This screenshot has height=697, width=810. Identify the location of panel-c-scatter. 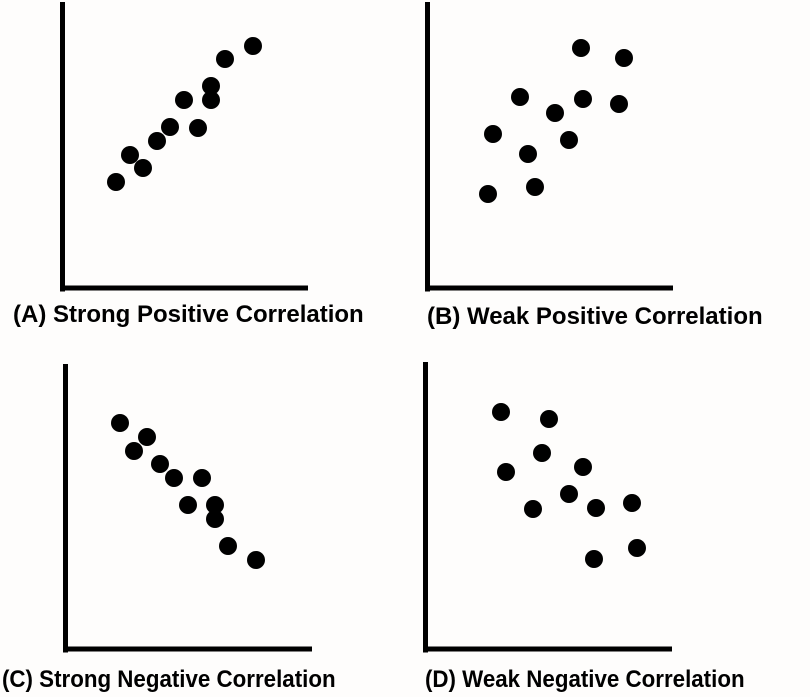
(187, 508).